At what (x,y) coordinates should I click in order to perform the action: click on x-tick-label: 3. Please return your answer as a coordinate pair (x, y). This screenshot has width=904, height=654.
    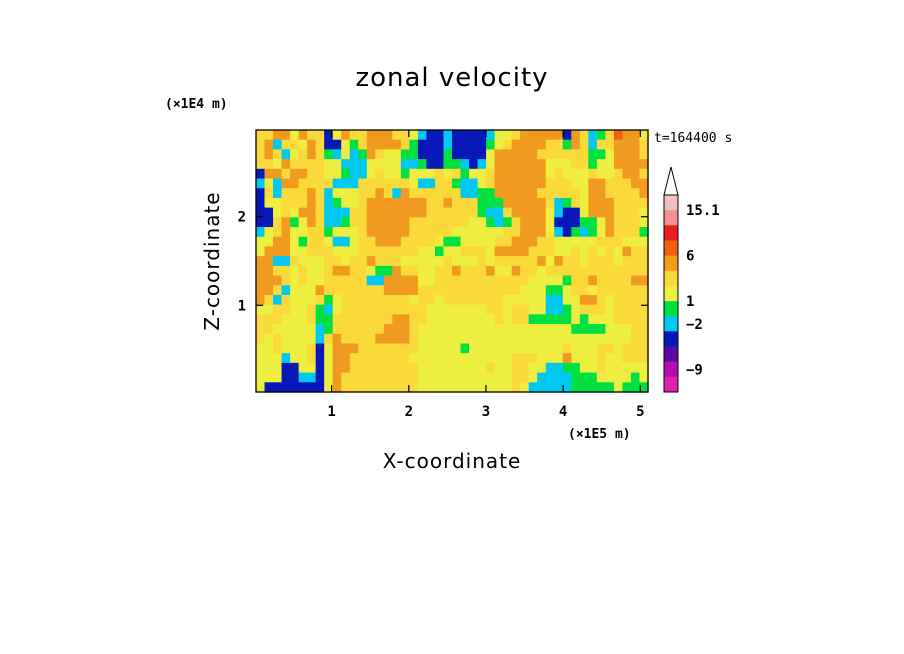
    Looking at the image, I should click on (486, 412).